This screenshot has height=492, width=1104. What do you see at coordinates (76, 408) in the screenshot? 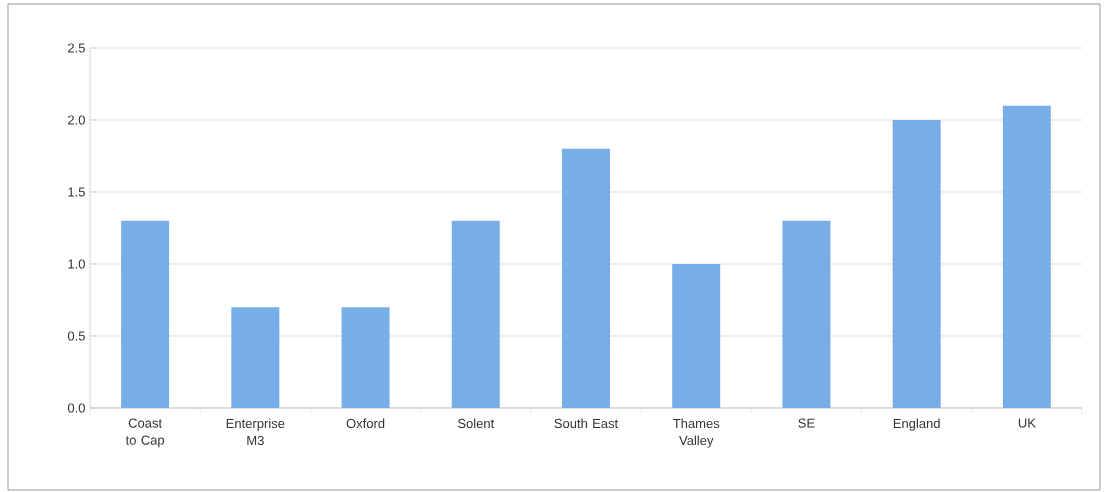
I see `y-tick-label: 0.0` at bounding box center [76, 408].